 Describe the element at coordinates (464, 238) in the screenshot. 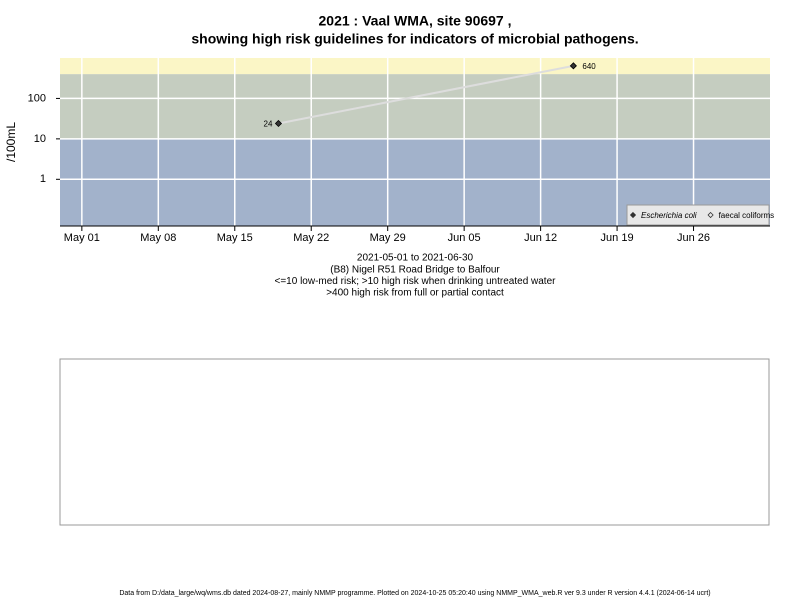

I see `x-tick-label: Jun 05` at that location.